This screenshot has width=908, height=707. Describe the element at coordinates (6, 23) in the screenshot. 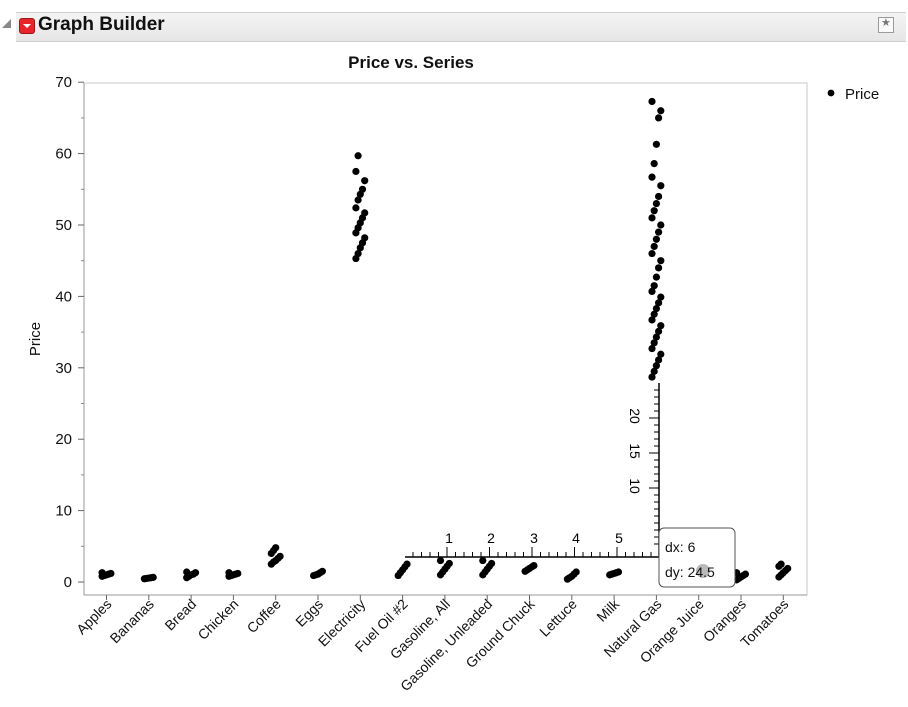

I see `collapse-disclosure-icon` at that location.